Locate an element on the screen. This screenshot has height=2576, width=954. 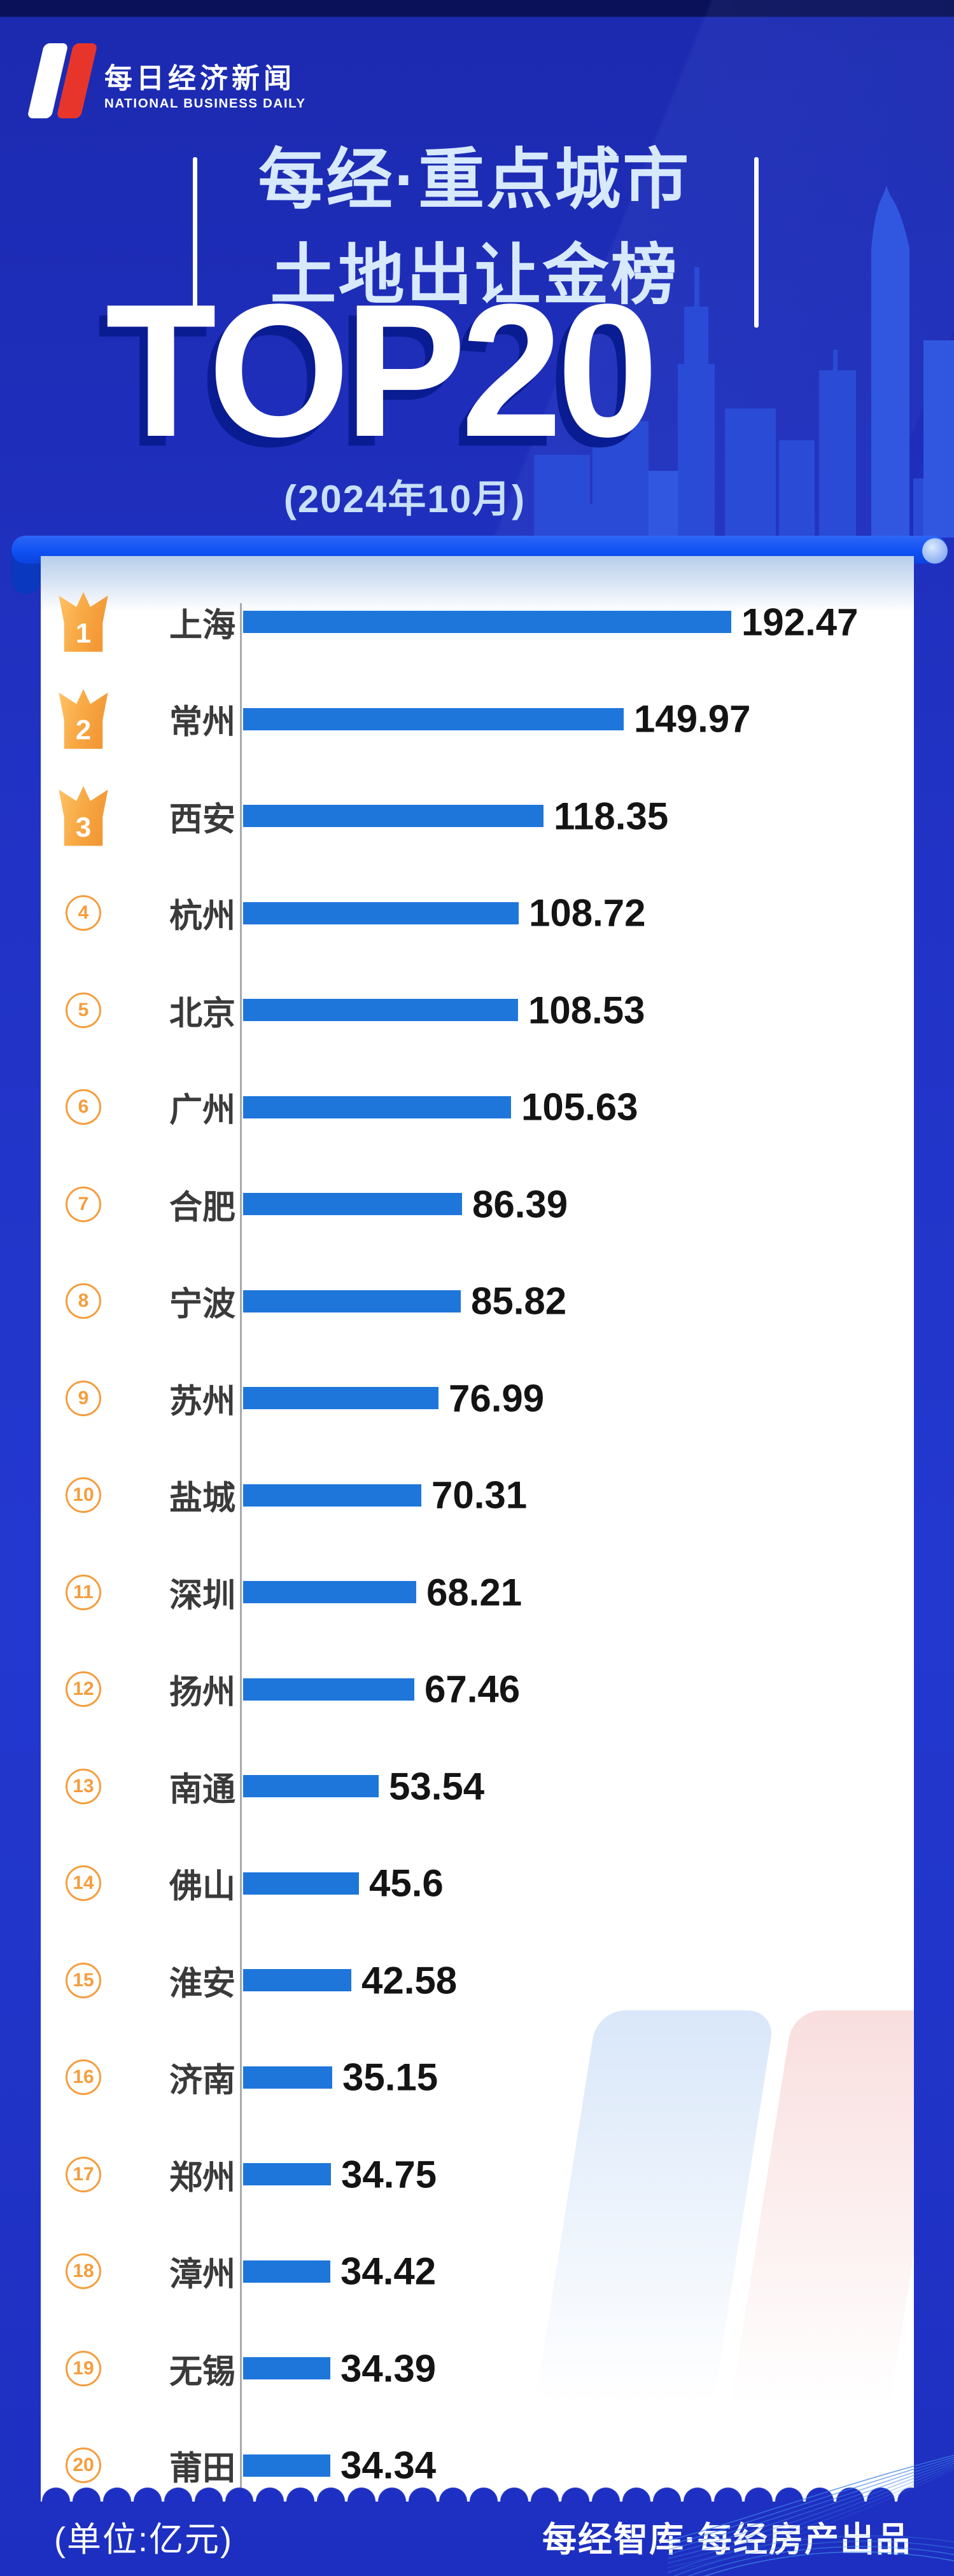
poster-title: 每经·重点城市 土地出让金榜 is located at coordinates (474, 227).